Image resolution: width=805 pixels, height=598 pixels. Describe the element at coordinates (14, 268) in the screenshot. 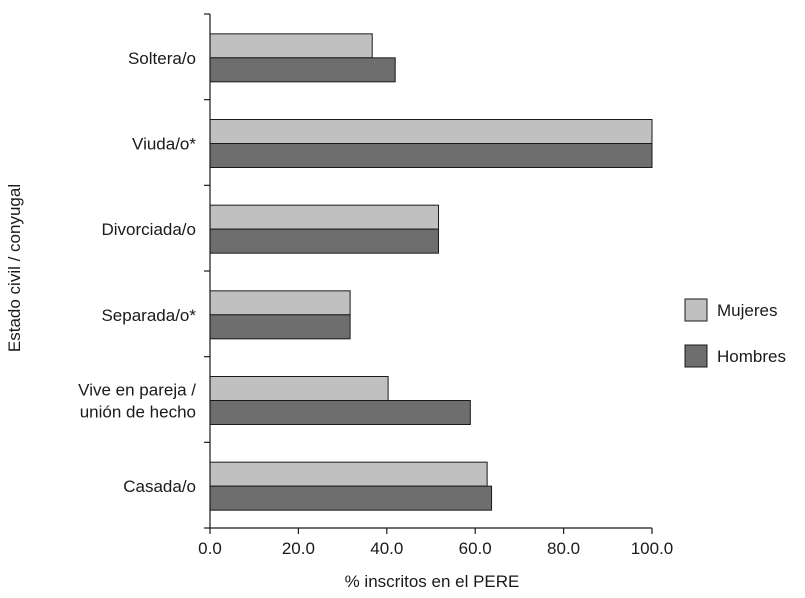

I see `y-axis-title: Estado civil / conyugal` at that location.